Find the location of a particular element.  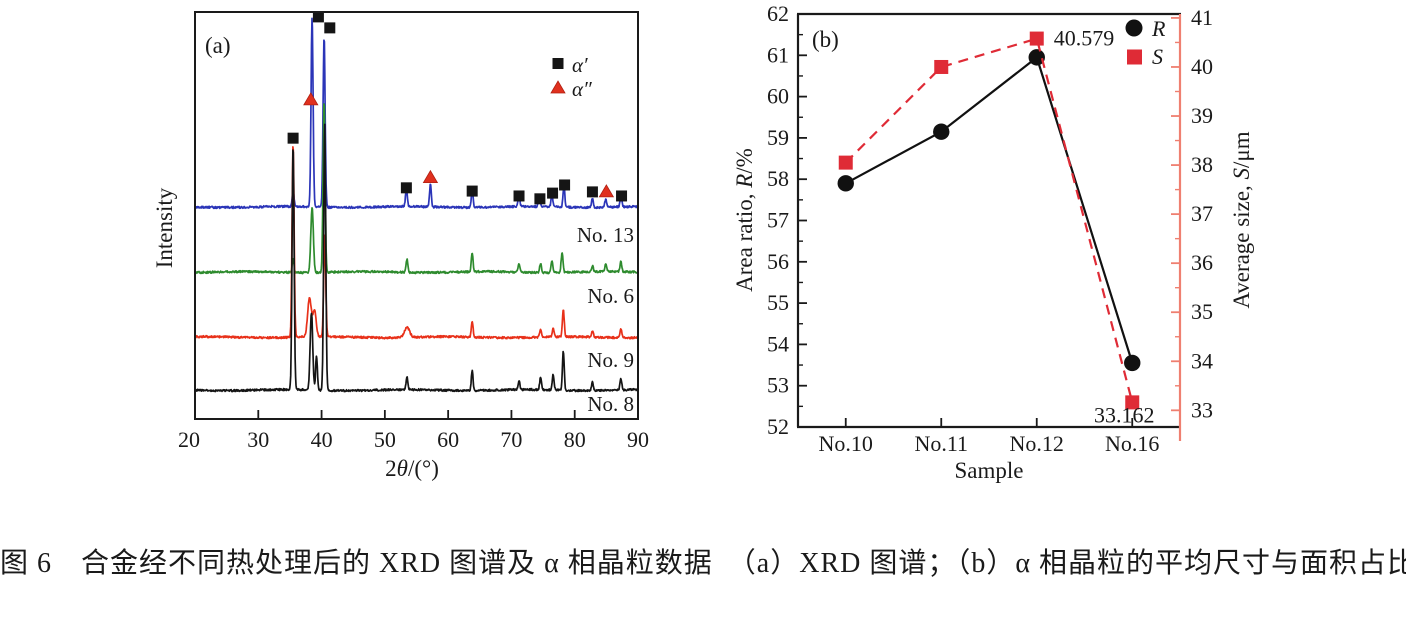

legend-alpha-prime-label: α′ is located at coordinates (580, 65).